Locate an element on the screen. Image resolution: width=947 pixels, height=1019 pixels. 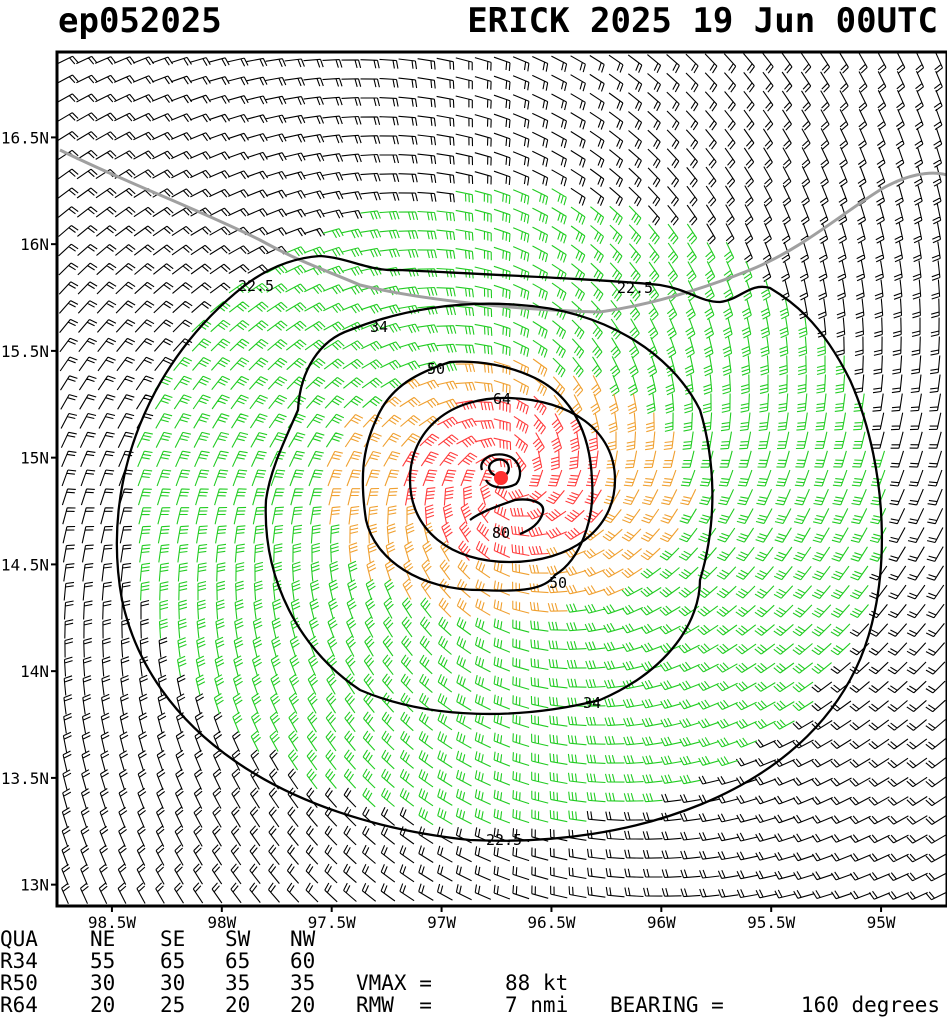
bearing-value: 160 degrees is located at coordinates (870, 1005).